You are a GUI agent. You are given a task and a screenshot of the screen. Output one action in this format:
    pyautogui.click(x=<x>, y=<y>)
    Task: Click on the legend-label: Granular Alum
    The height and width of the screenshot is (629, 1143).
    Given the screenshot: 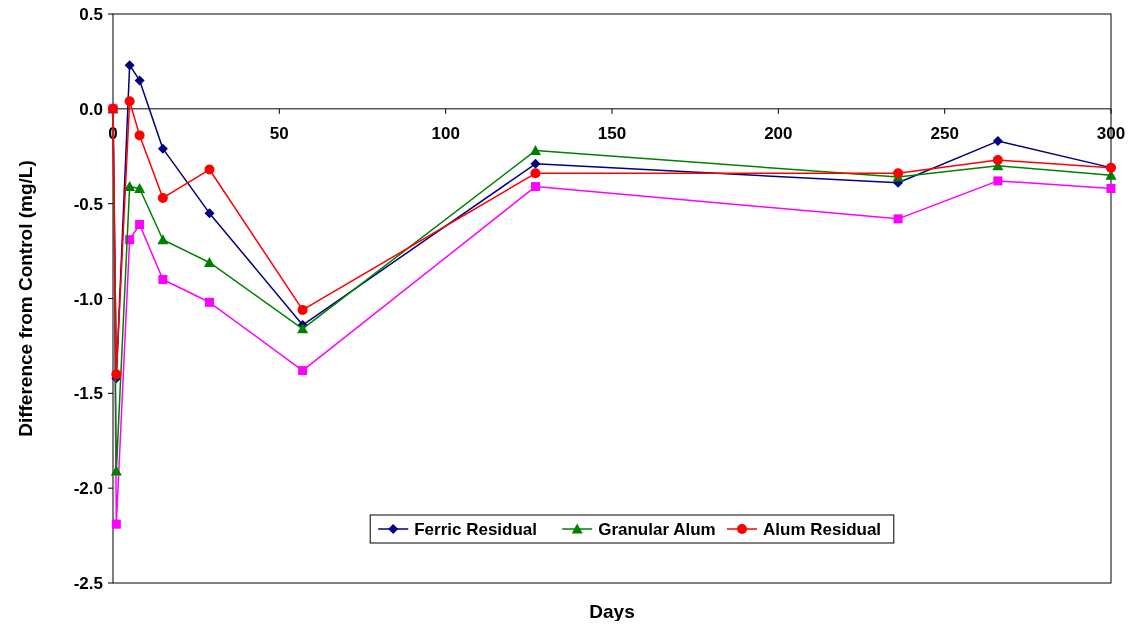 What is the action you would take?
    pyautogui.click(x=657, y=529)
    